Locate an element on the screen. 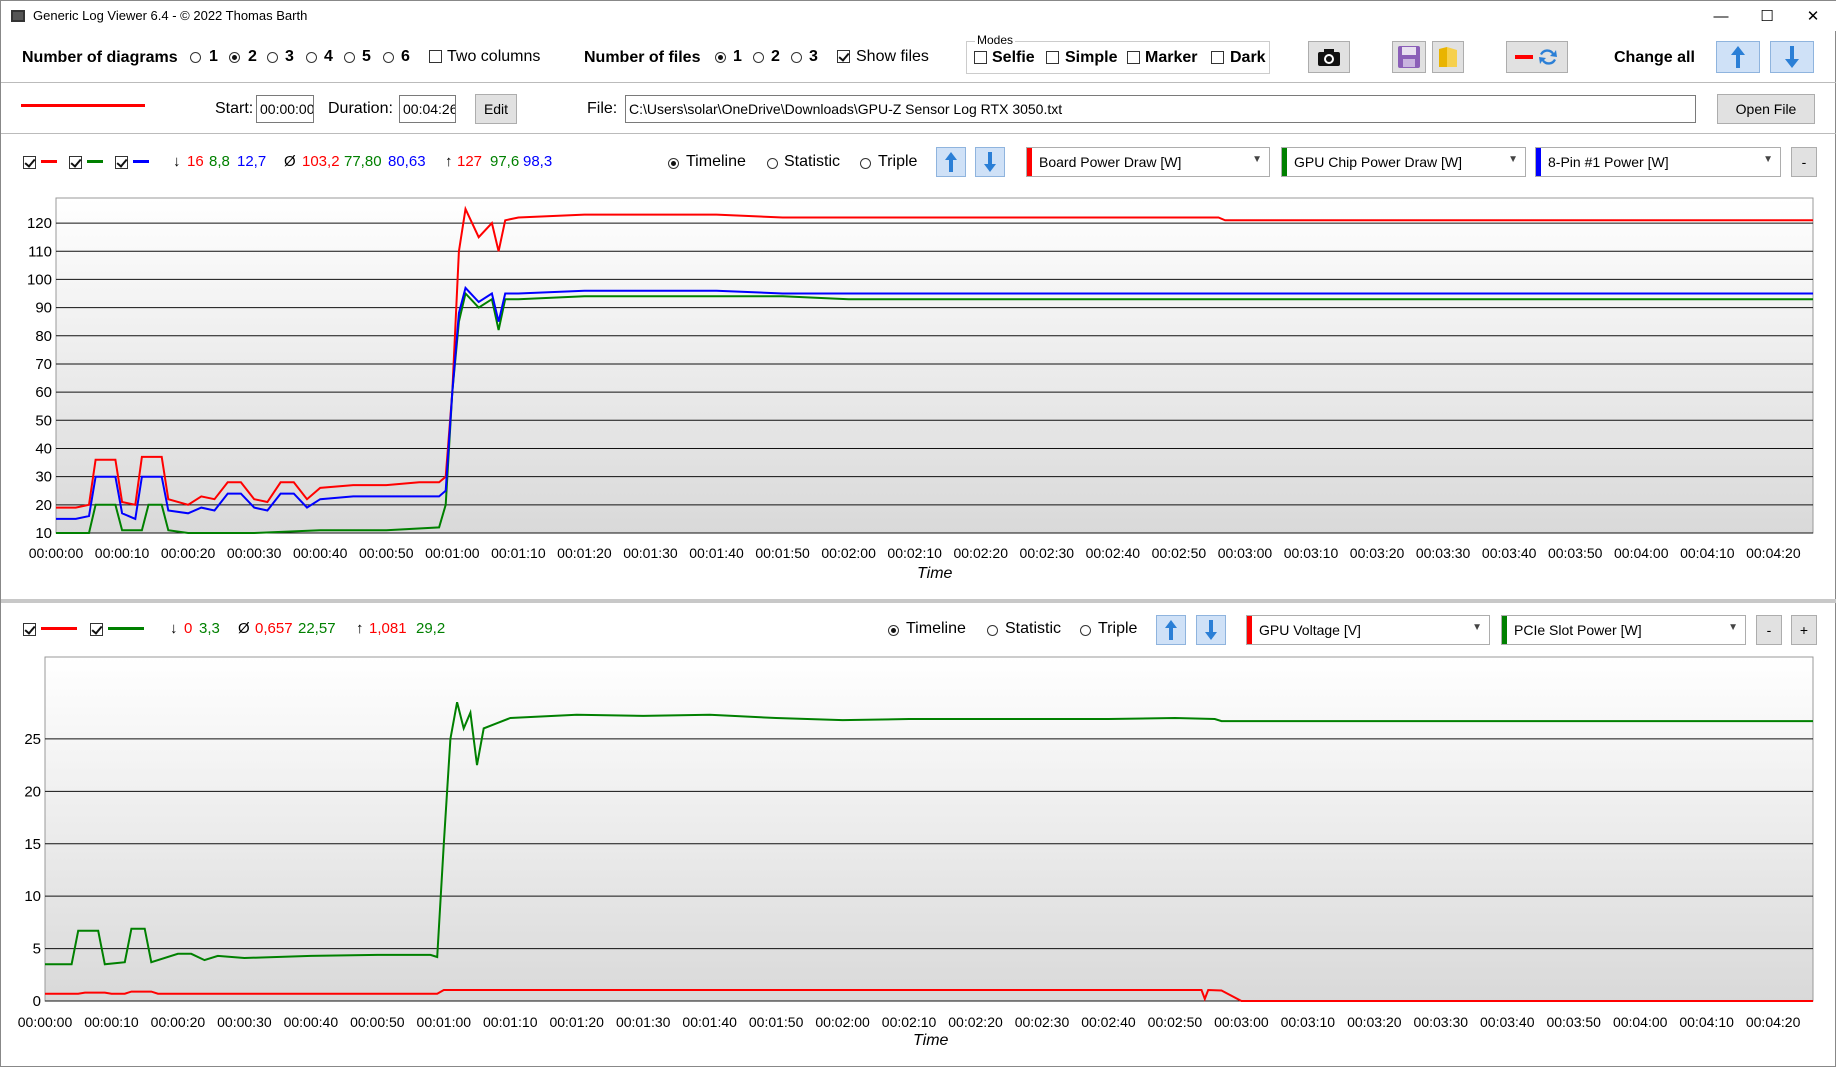 The image size is (1836, 1067). diagram2-move-down-button is located at coordinates (1211, 630).